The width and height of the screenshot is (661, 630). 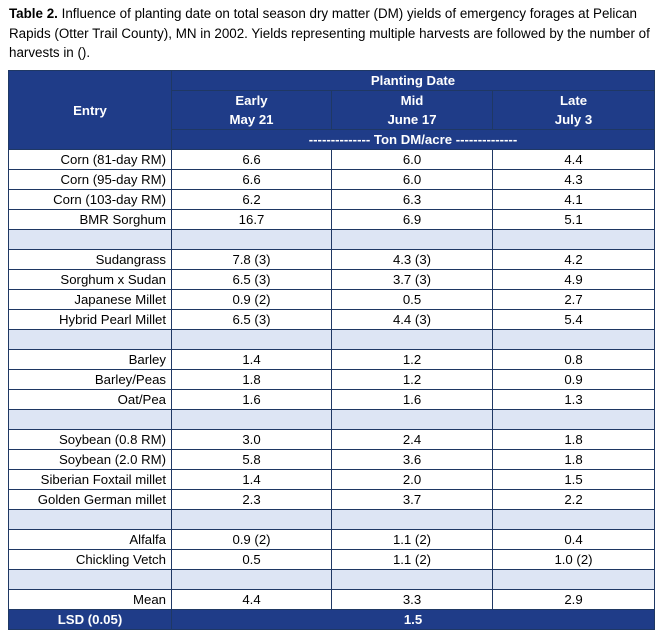 What do you see at coordinates (90, 359) in the screenshot?
I see `entry-cell: Barley` at bounding box center [90, 359].